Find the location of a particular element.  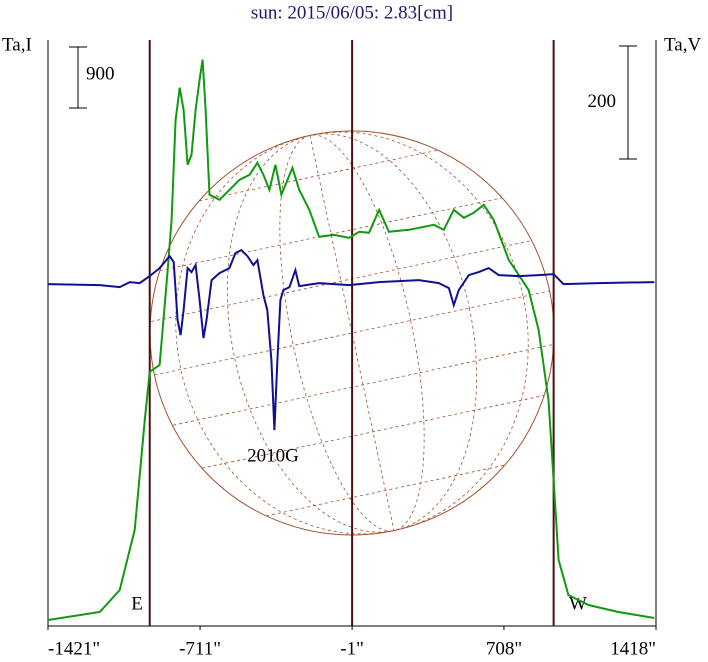

scale-bar-label: 900 is located at coordinates (100, 73).